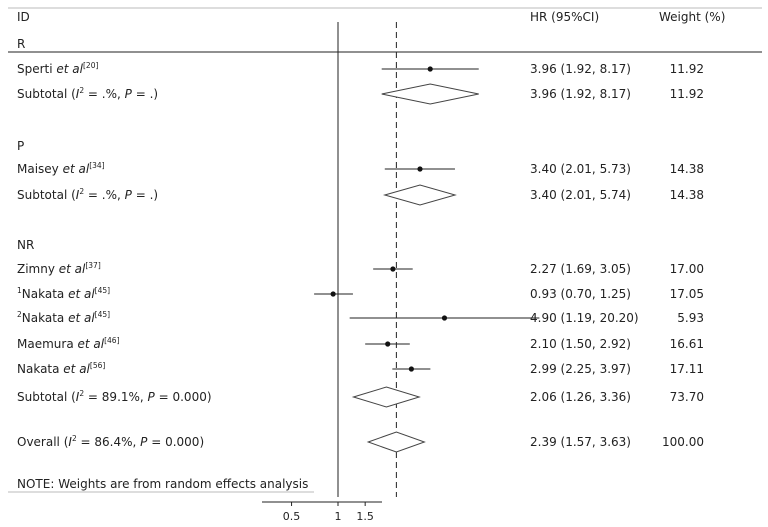  I want to click on weight-text: 100.00, so click(683, 442).